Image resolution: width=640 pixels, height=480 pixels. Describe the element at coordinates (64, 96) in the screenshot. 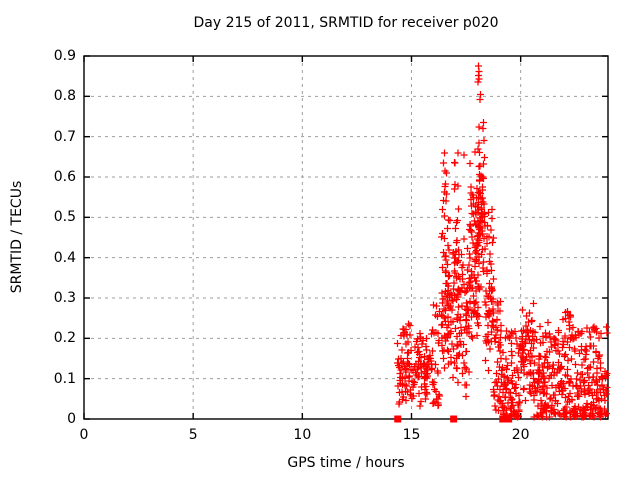

I see `y-tick-label: 0.8` at that location.